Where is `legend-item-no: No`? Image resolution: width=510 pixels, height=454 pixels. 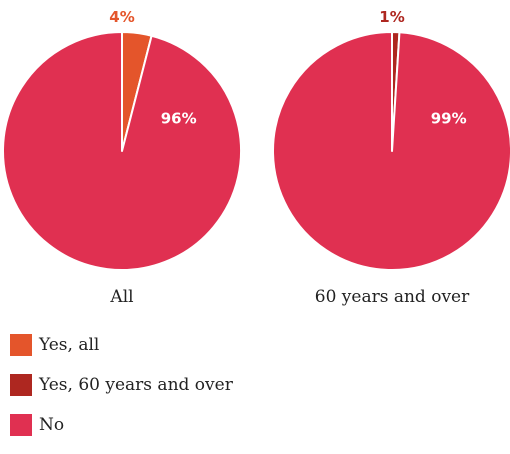 legend-item-no: No is located at coordinates (121, 425).